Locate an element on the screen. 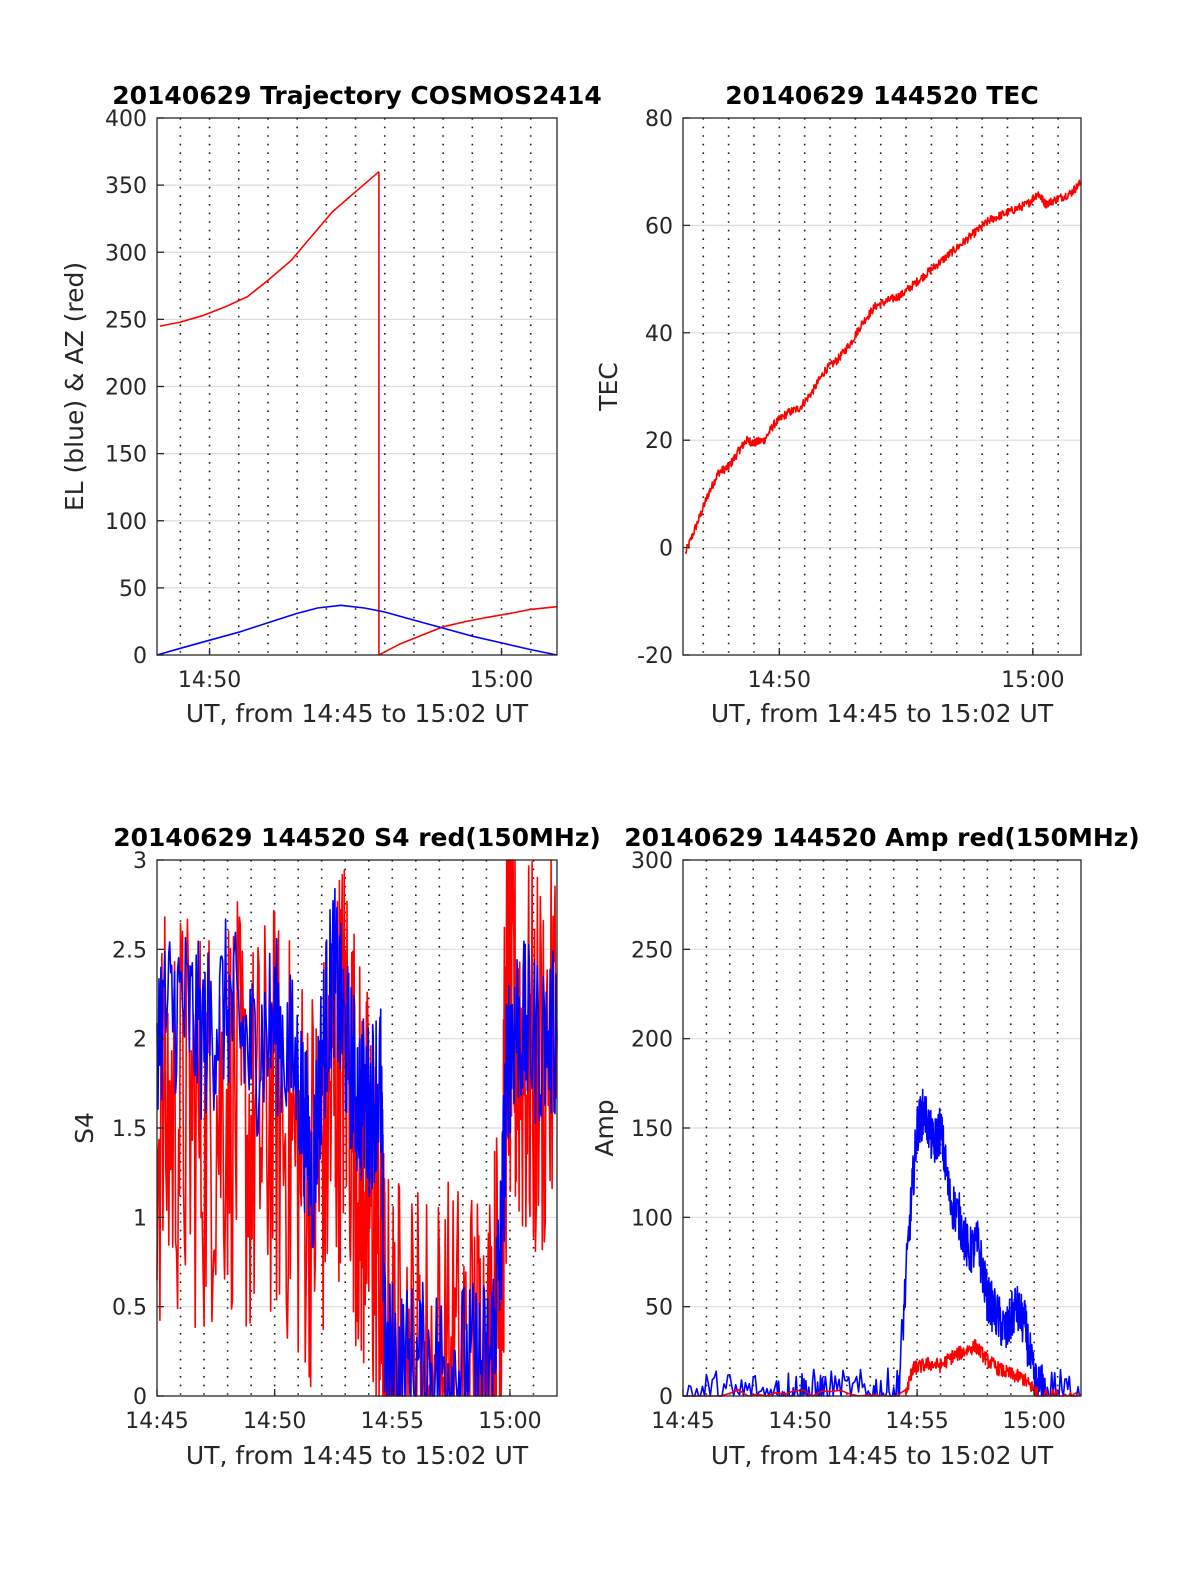 The width and height of the screenshot is (1200, 1575). chart-title: 20140629 Trajectory COSMOS2414 is located at coordinates (357, 95).